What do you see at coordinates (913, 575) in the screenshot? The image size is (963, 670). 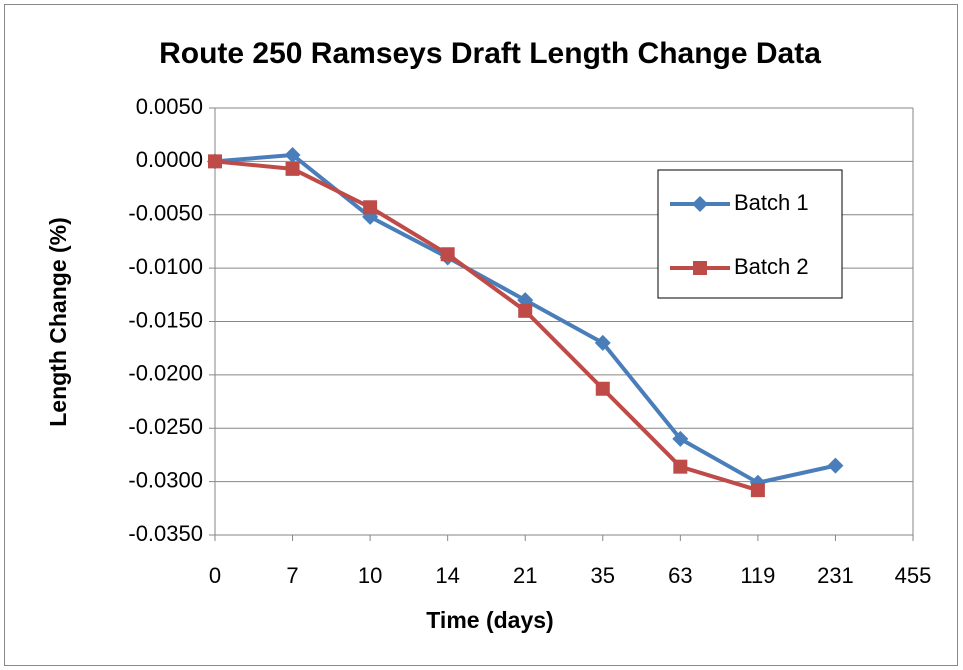 I see `x-tick-label: 455` at bounding box center [913, 575].